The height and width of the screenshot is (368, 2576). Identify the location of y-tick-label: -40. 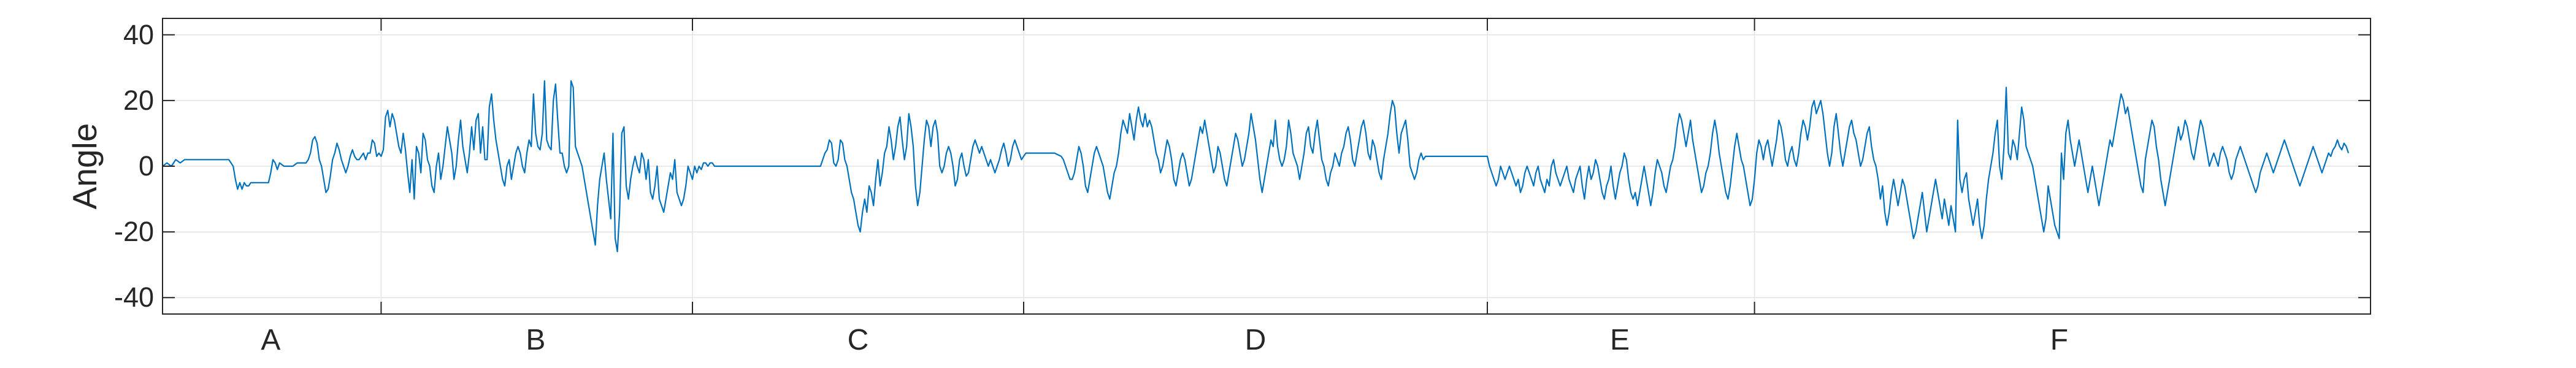
(134, 297).